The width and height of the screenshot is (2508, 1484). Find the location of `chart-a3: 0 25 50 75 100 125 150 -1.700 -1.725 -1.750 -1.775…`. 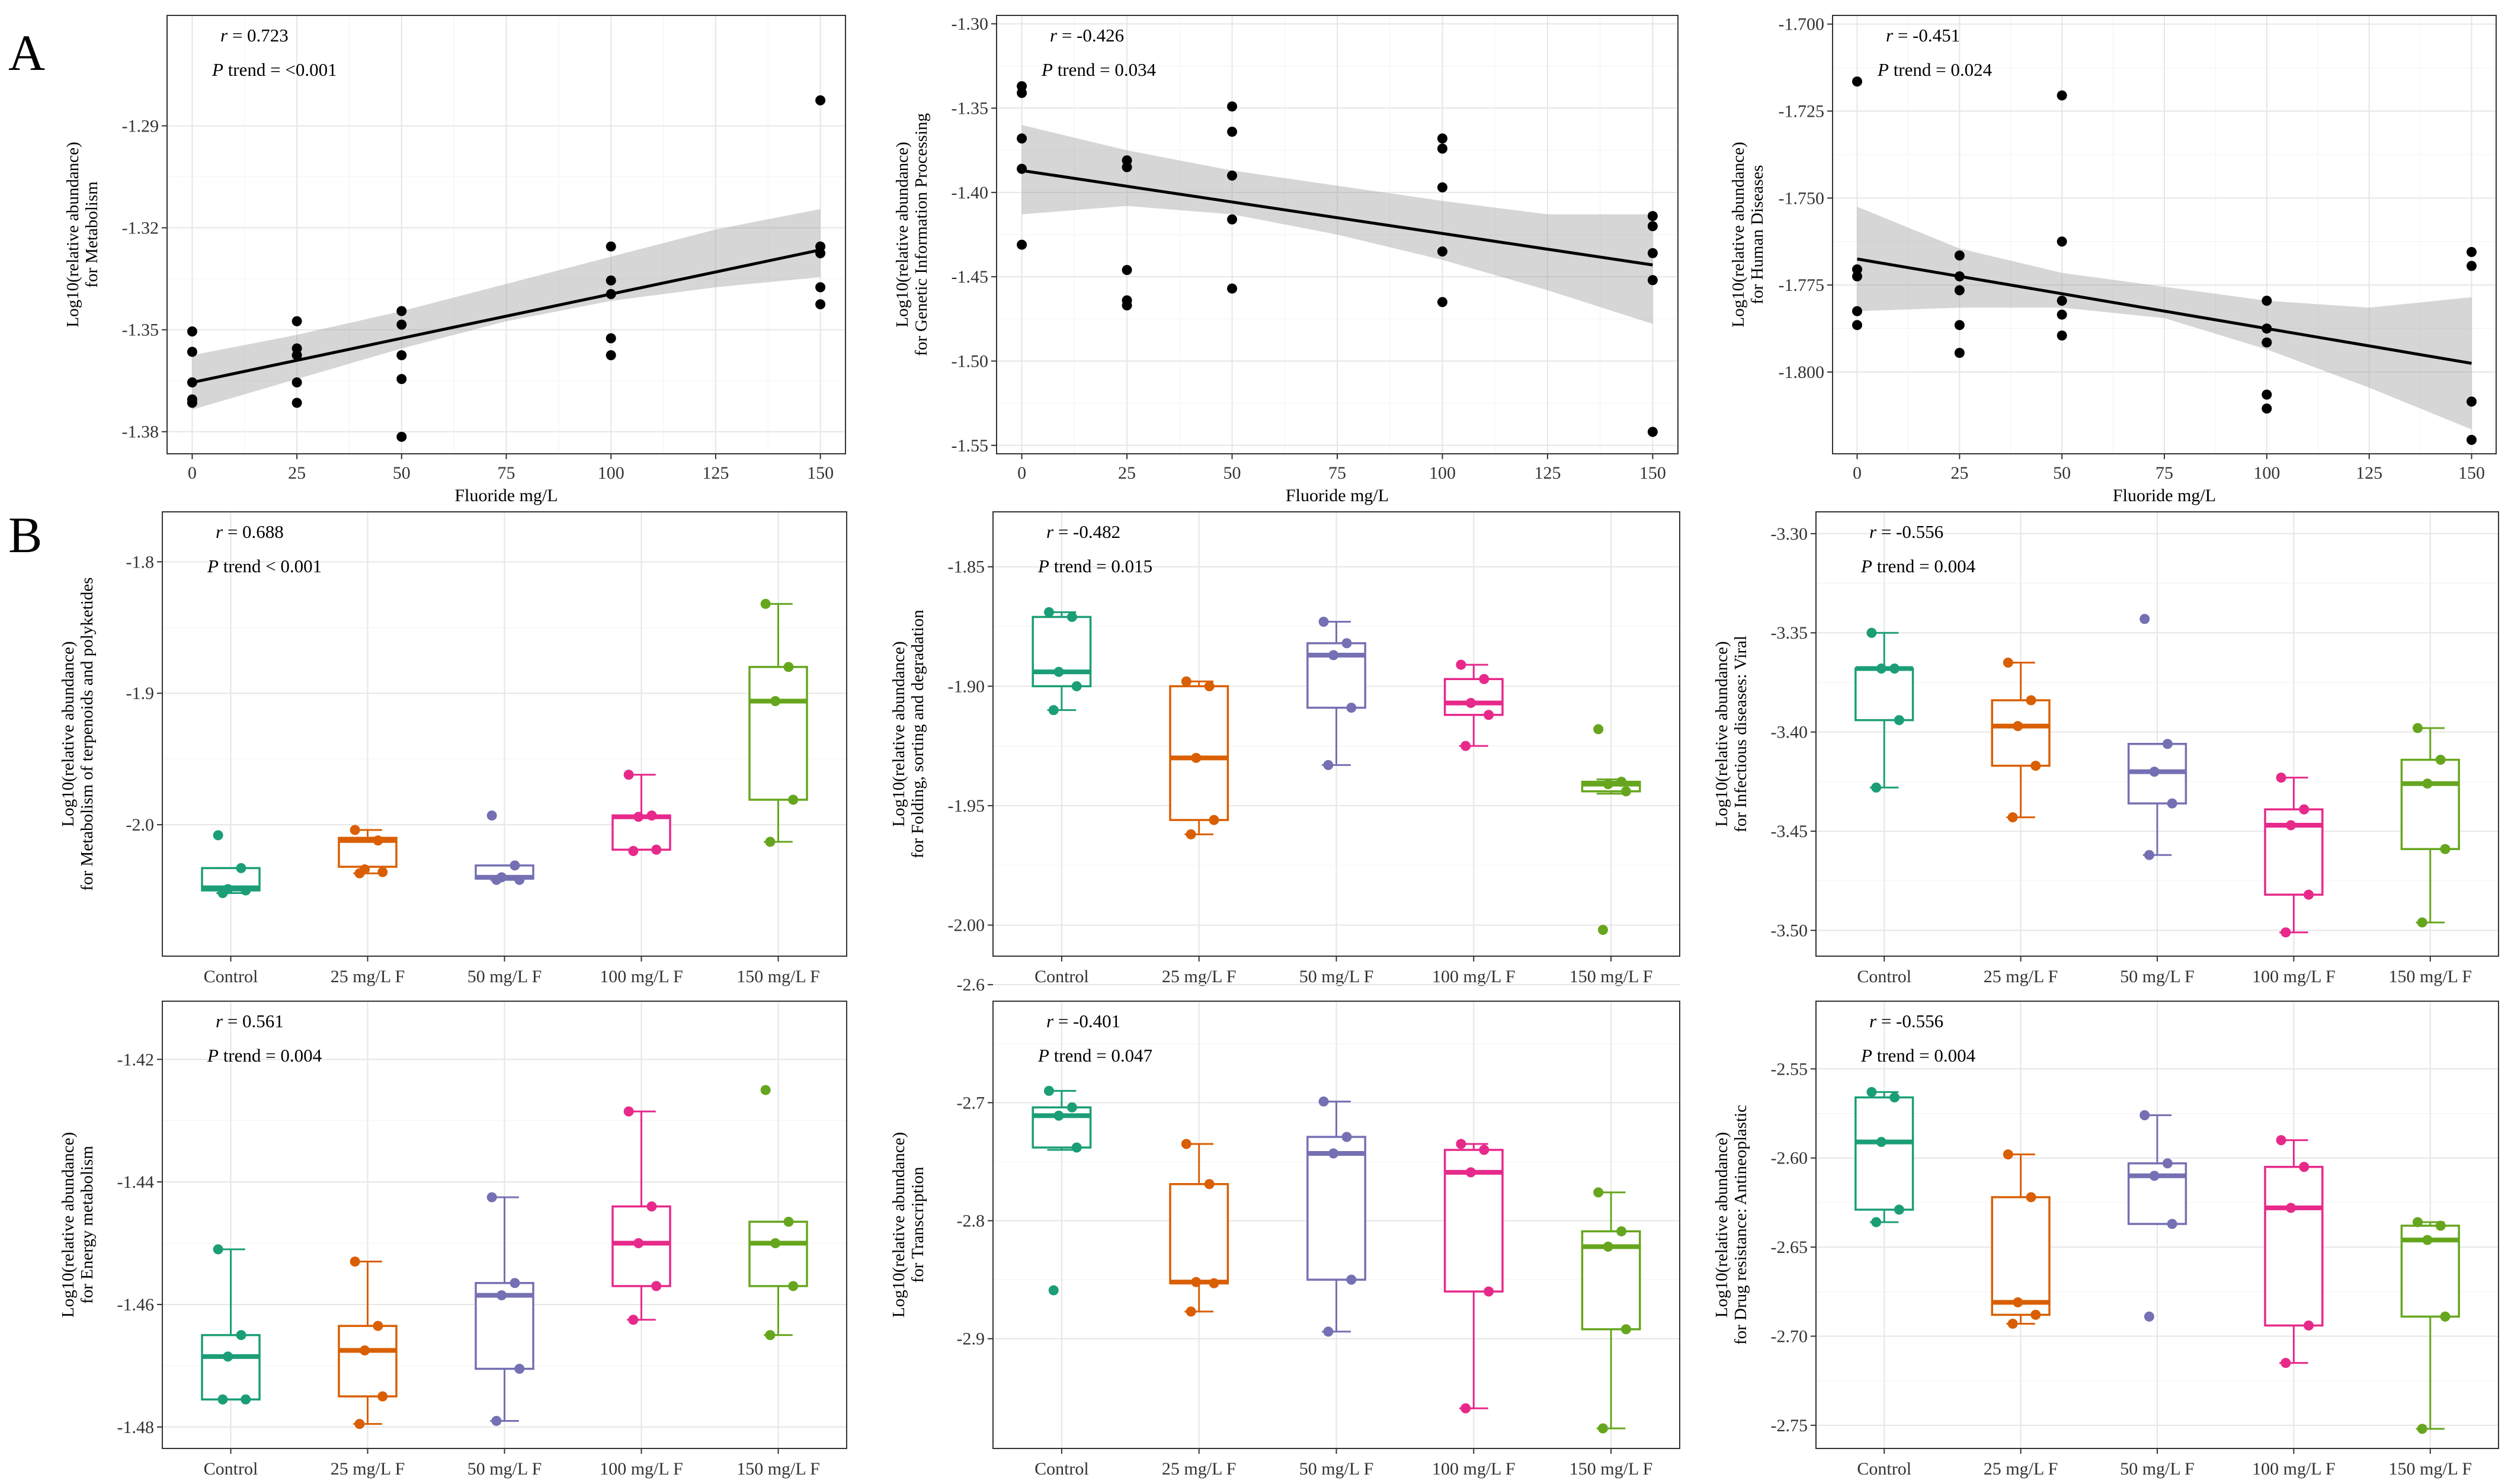

chart-a3: 0 25 50 75 100 125 150 -1.700 -1.725 -1.750 -1.775… is located at coordinates (2113, 260).